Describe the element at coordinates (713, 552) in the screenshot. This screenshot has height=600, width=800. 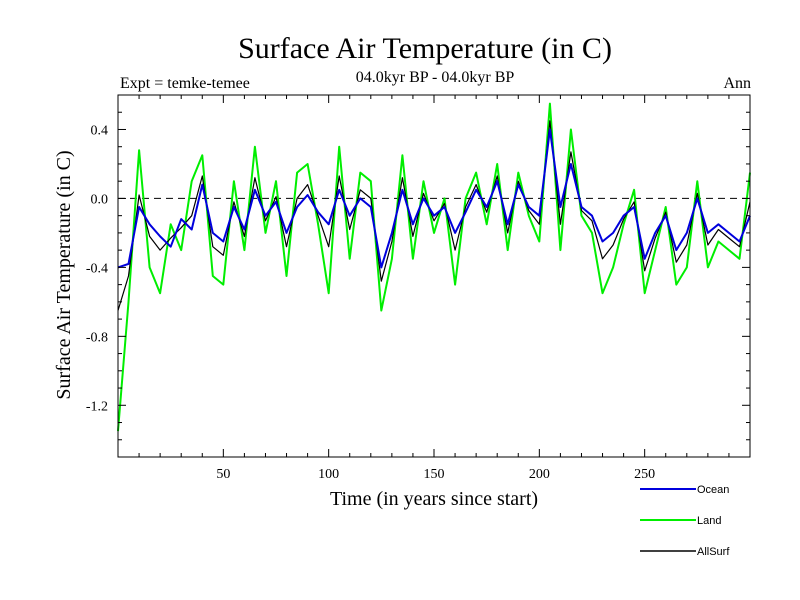
I see `legend-label-allsurf: AllSurf` at that location.